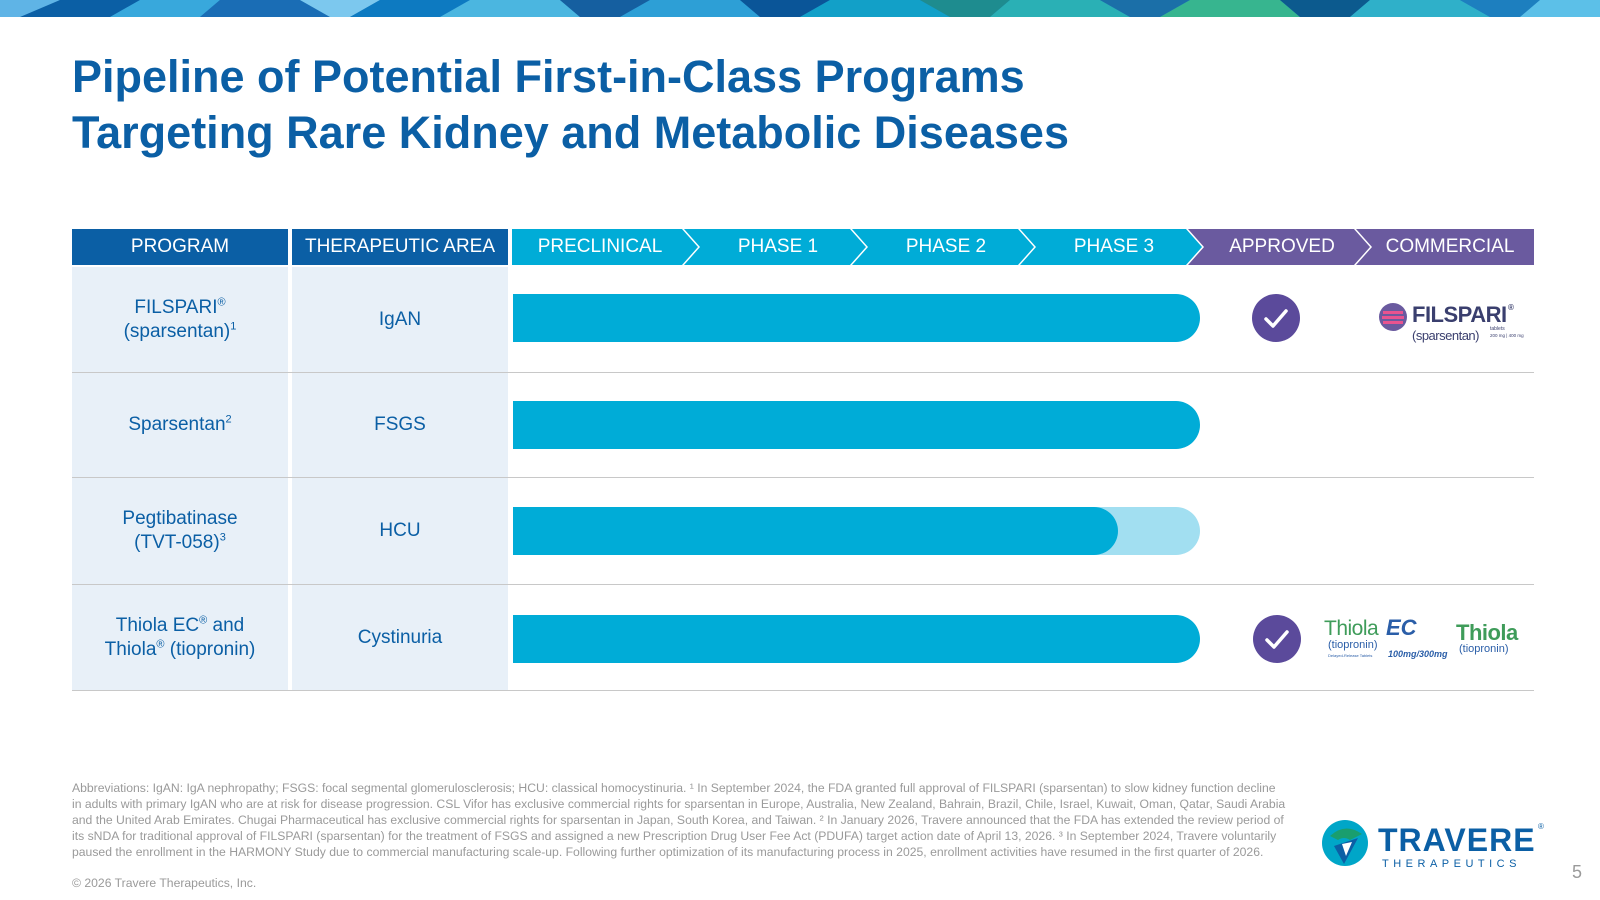  What do you see at coordinates (1497, 329) in the screenshot?
I see `filspari-logo-tablets: tablets` at bounding box center [1497, 329].